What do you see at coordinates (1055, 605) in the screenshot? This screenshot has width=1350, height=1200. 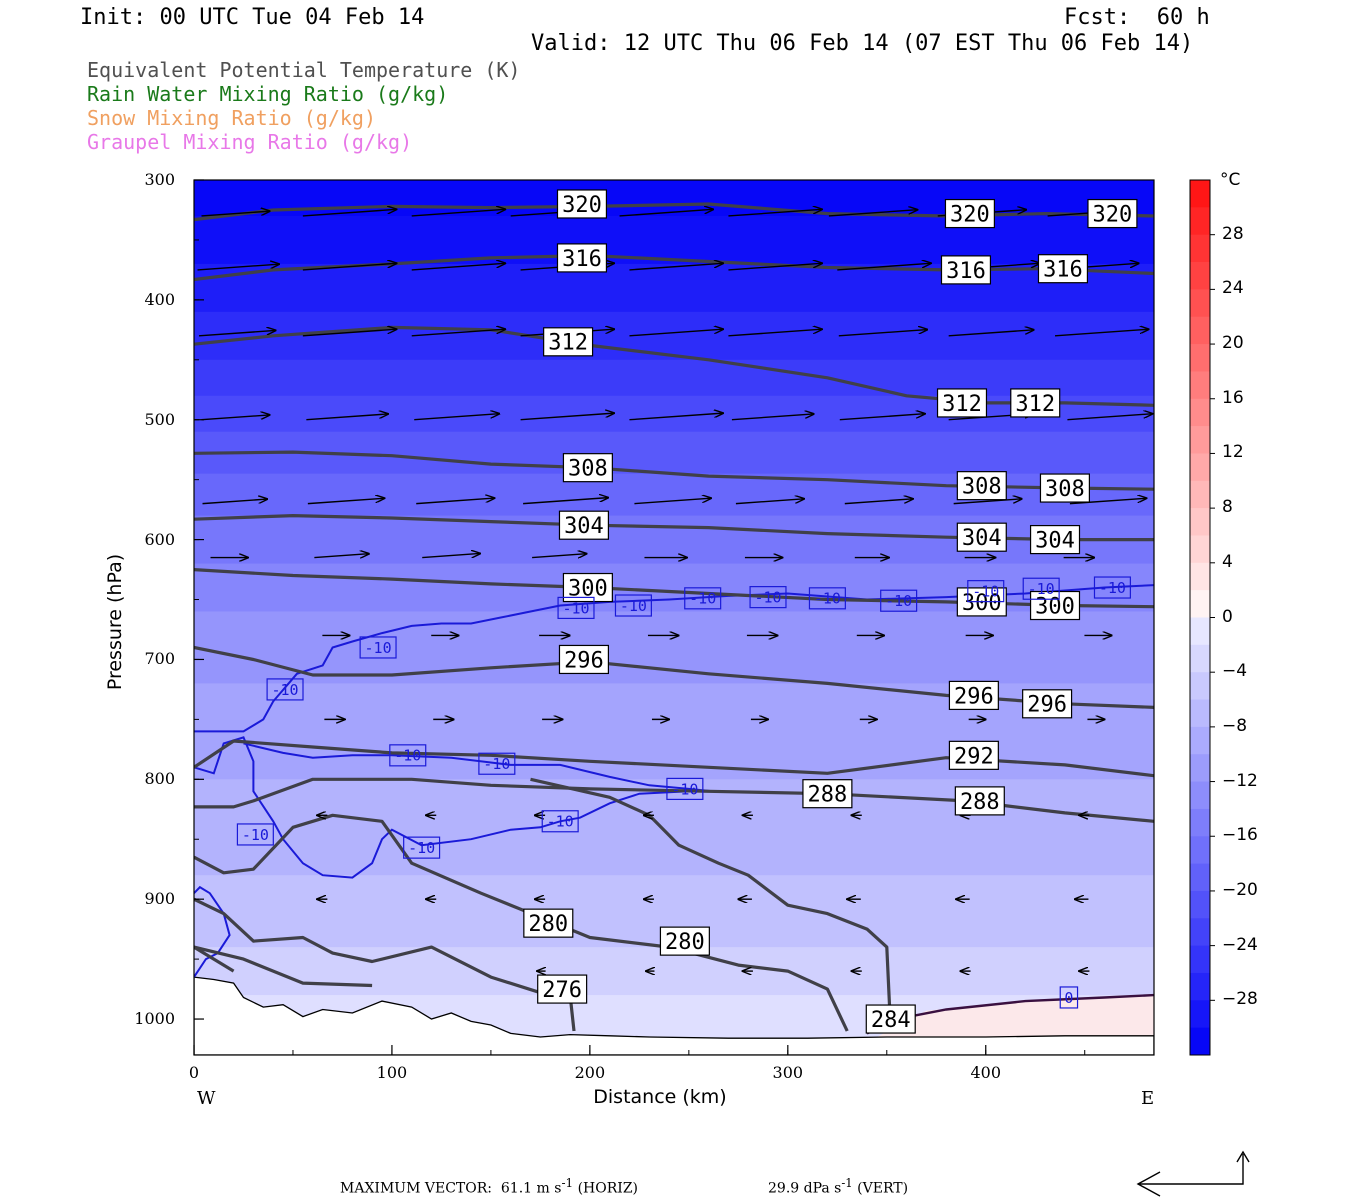 I see `theta-e-label: 300` at bounding box center [1055, 605].